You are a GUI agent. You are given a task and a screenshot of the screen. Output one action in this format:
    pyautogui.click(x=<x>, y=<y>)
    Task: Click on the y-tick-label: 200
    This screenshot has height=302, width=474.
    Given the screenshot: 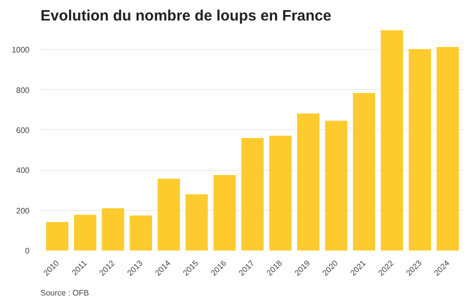 What is the action you would take?
    pyautogui.click(x=23, y=211)
    